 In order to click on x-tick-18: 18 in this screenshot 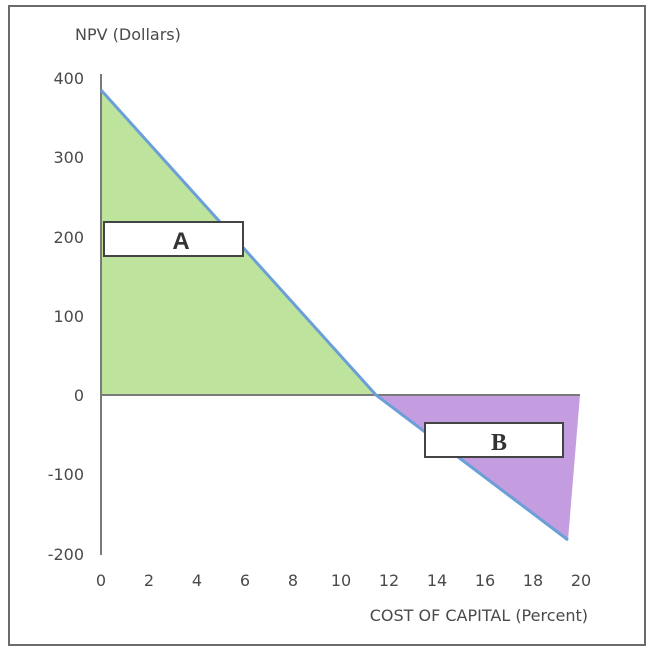, I will do `click(533, 580)`.